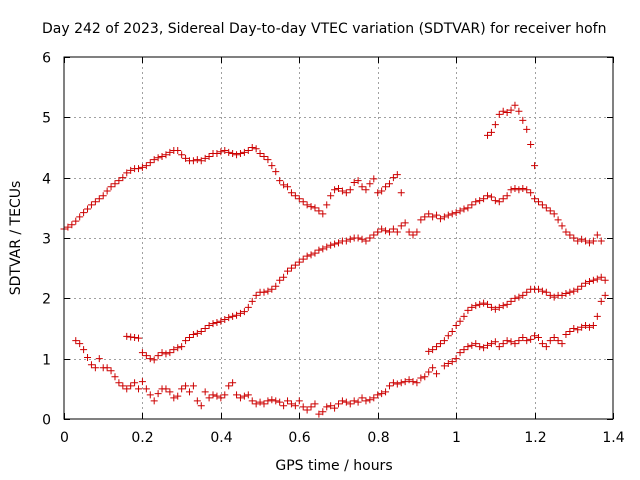 This screenshot has width=640, height=480. I want to click on x-tick-label: 0.6, so click(299, 438).